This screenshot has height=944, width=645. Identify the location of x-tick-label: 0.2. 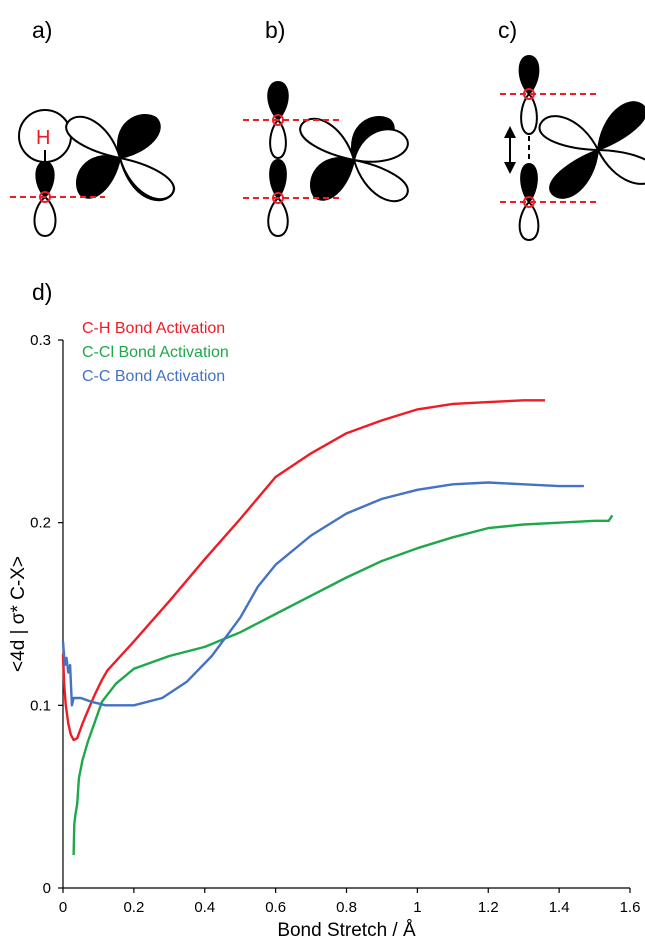
(133, 907).